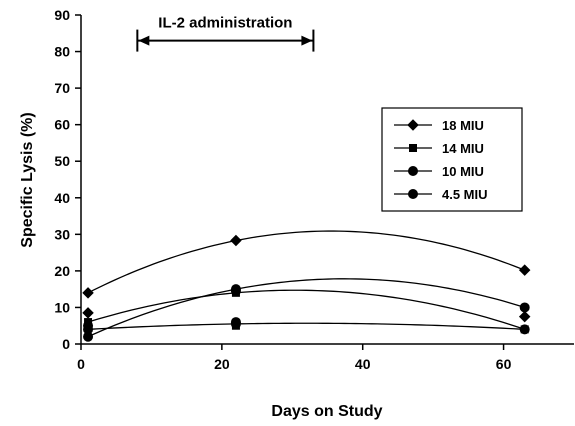 This screenshot has width=575, height=426. Describe the element at coordinates (62, 234) in the screenshot. I see `y-tick-label: 30` at that location.